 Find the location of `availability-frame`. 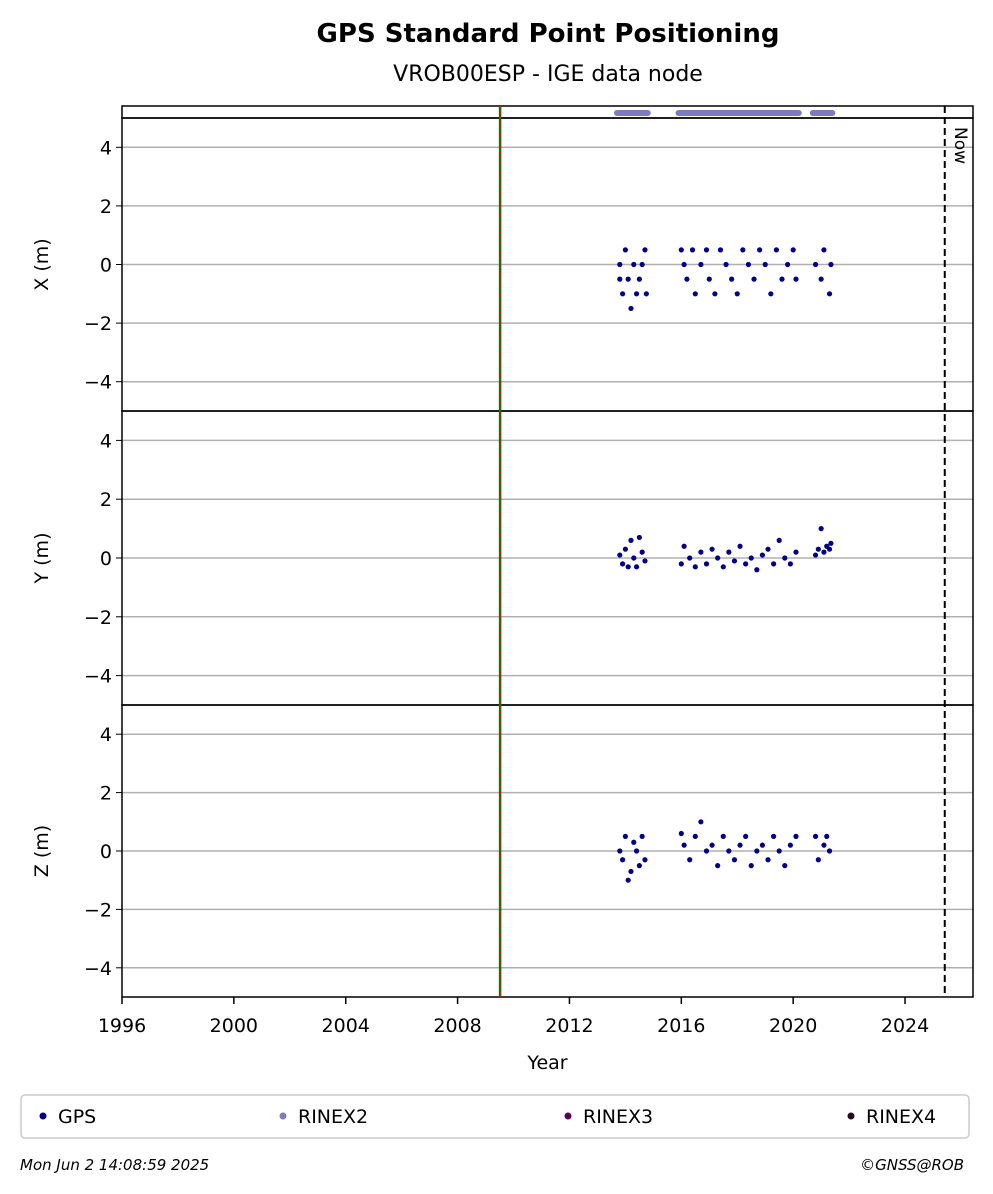

availability-frame is located at coordinates (547, 112).